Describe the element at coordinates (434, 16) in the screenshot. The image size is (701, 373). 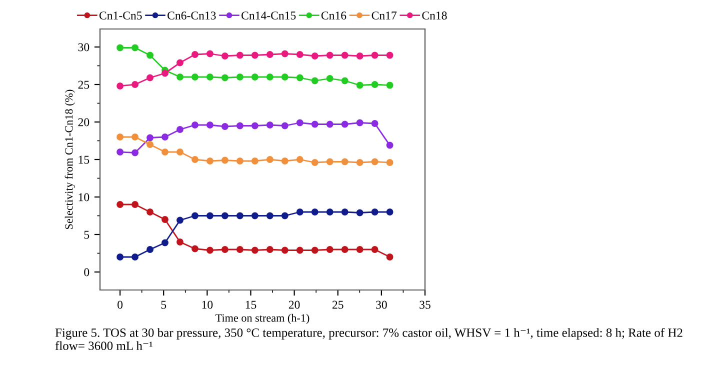
I see `legend-label: Cn18` at that location.